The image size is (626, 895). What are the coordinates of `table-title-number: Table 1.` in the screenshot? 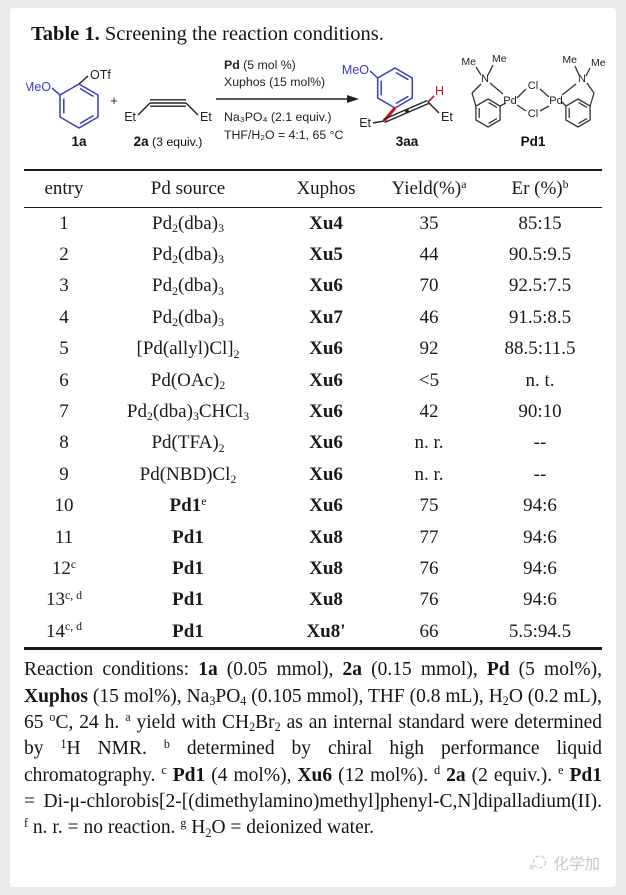 It's located at (65, 34).